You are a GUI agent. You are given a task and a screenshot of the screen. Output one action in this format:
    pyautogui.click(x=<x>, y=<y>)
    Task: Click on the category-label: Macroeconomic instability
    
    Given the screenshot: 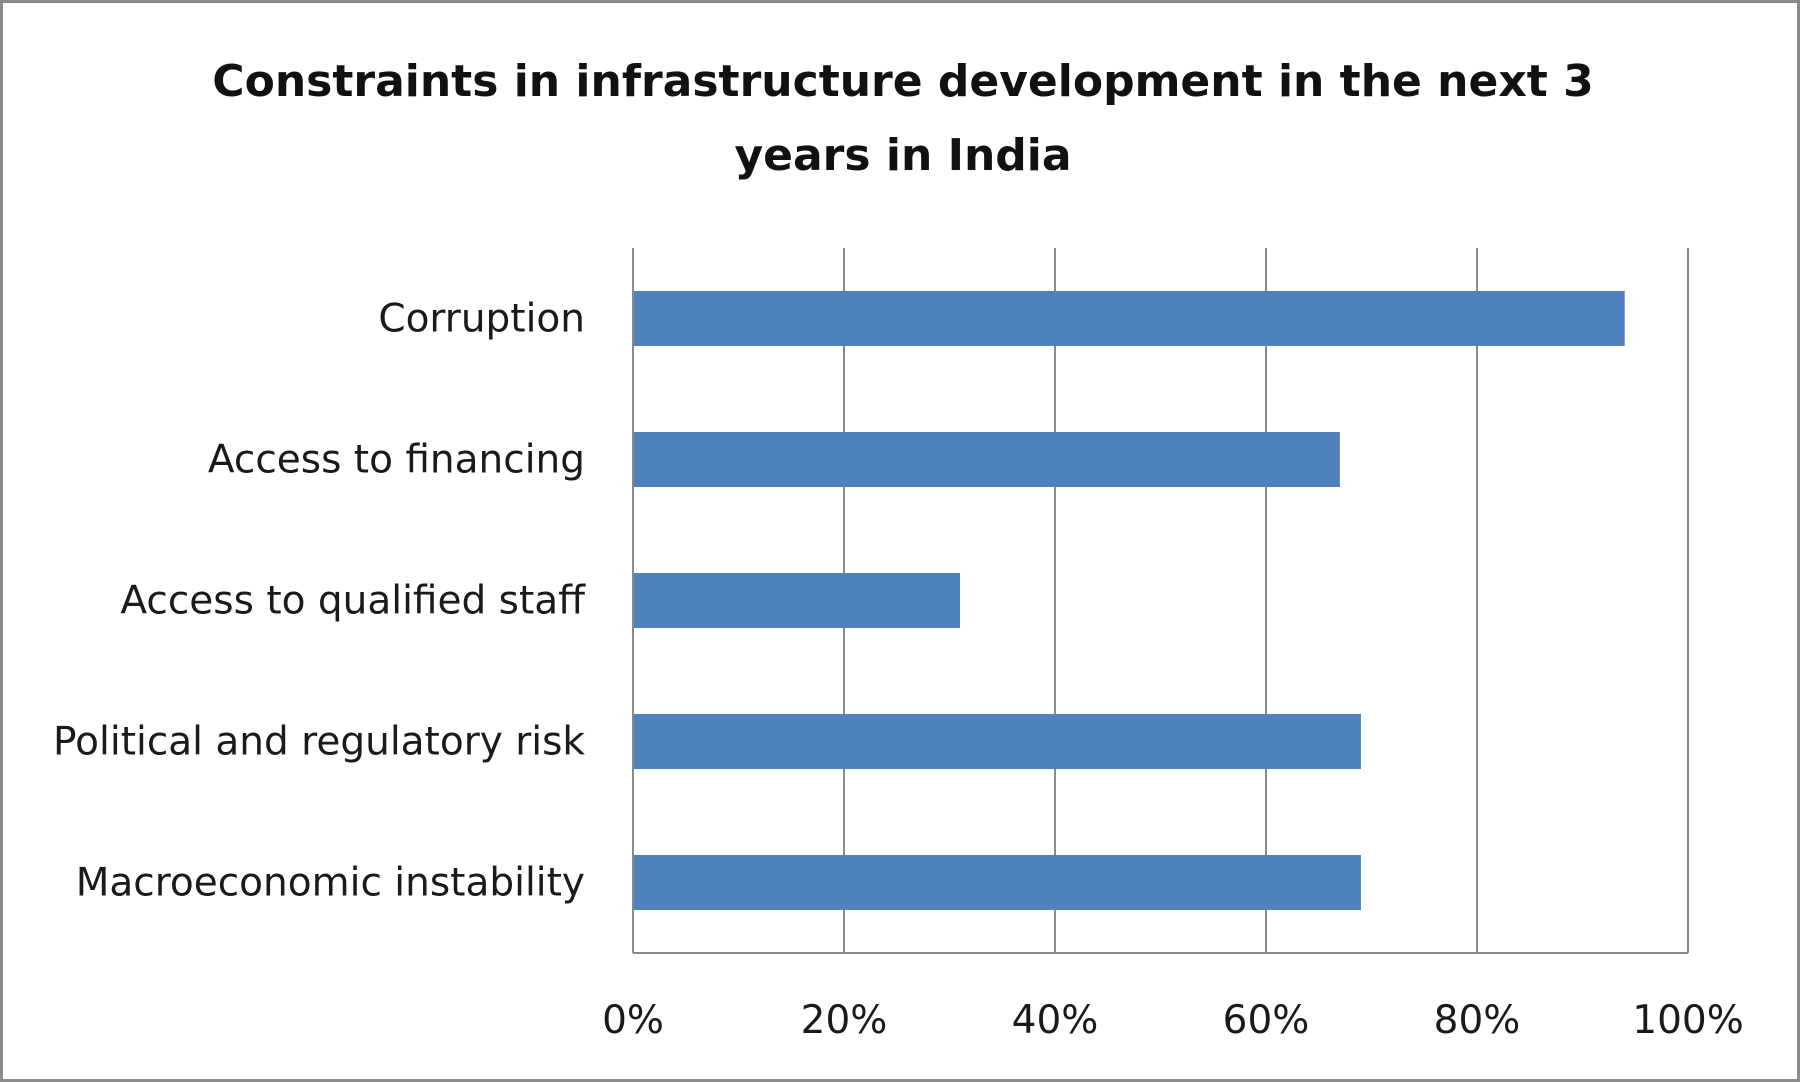 What is the action you would take?
    pyautogui.click(x=330, y=883)
    